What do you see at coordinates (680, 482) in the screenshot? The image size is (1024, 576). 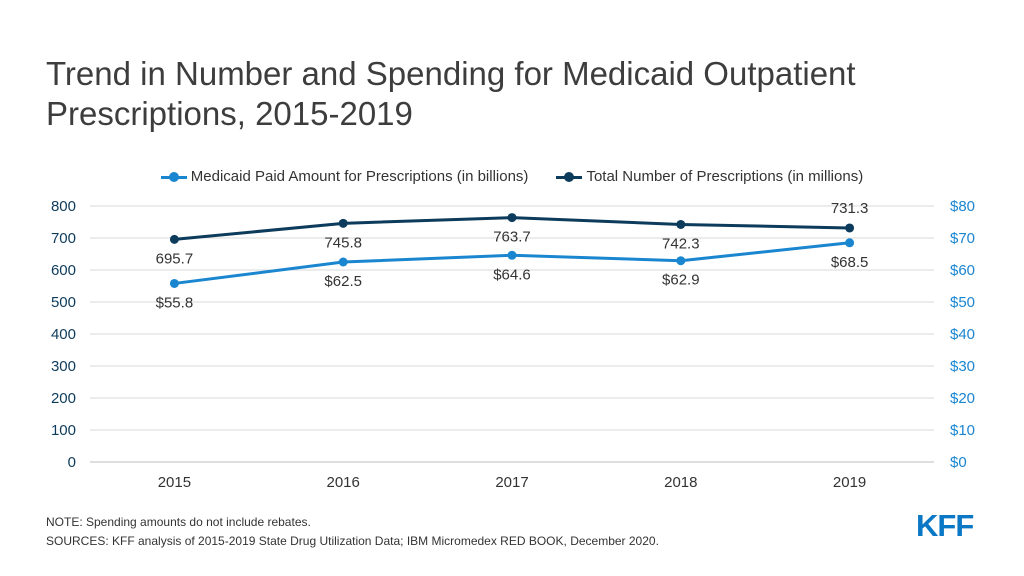 I see `x-tick-label: 2018` at bounding box center [680, 482].